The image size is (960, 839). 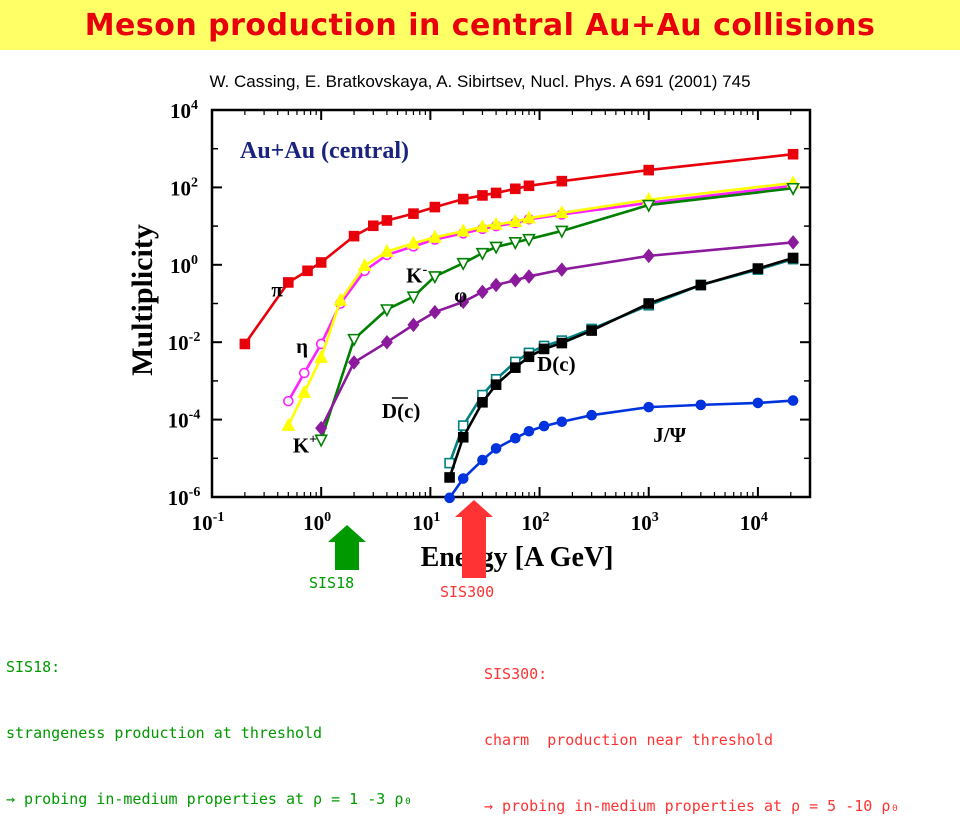 I want to click on x-axis-label: Energy [A GeV], so click(x=517, y=557).